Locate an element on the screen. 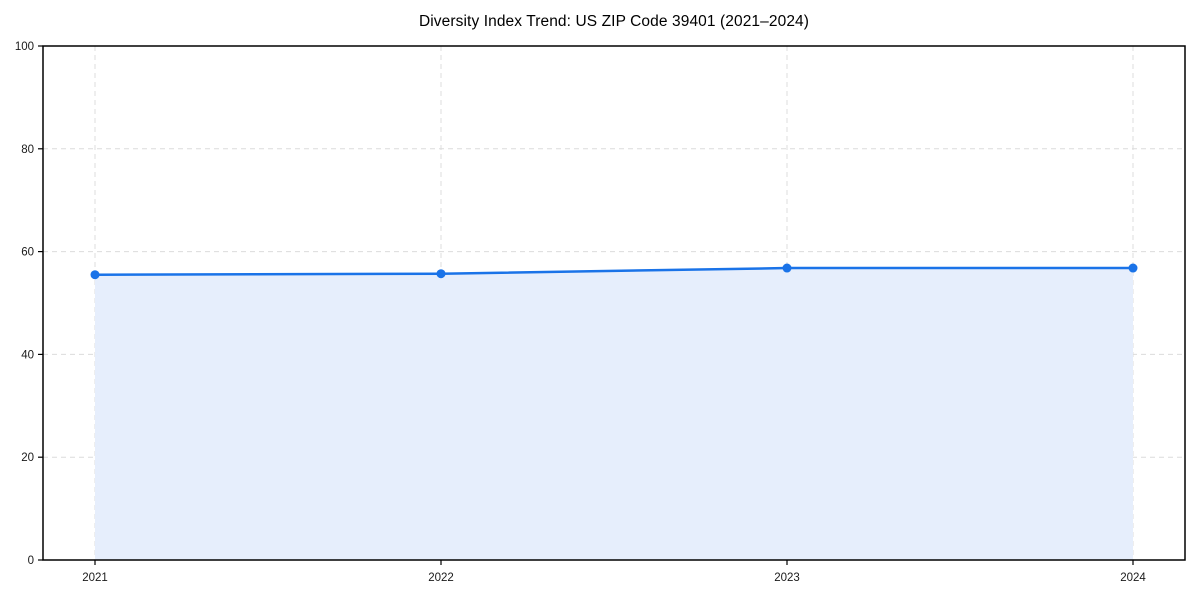 This screenshot has height=600, width=1200. y-tick-label: 20 is located at coordinates (27, 458).